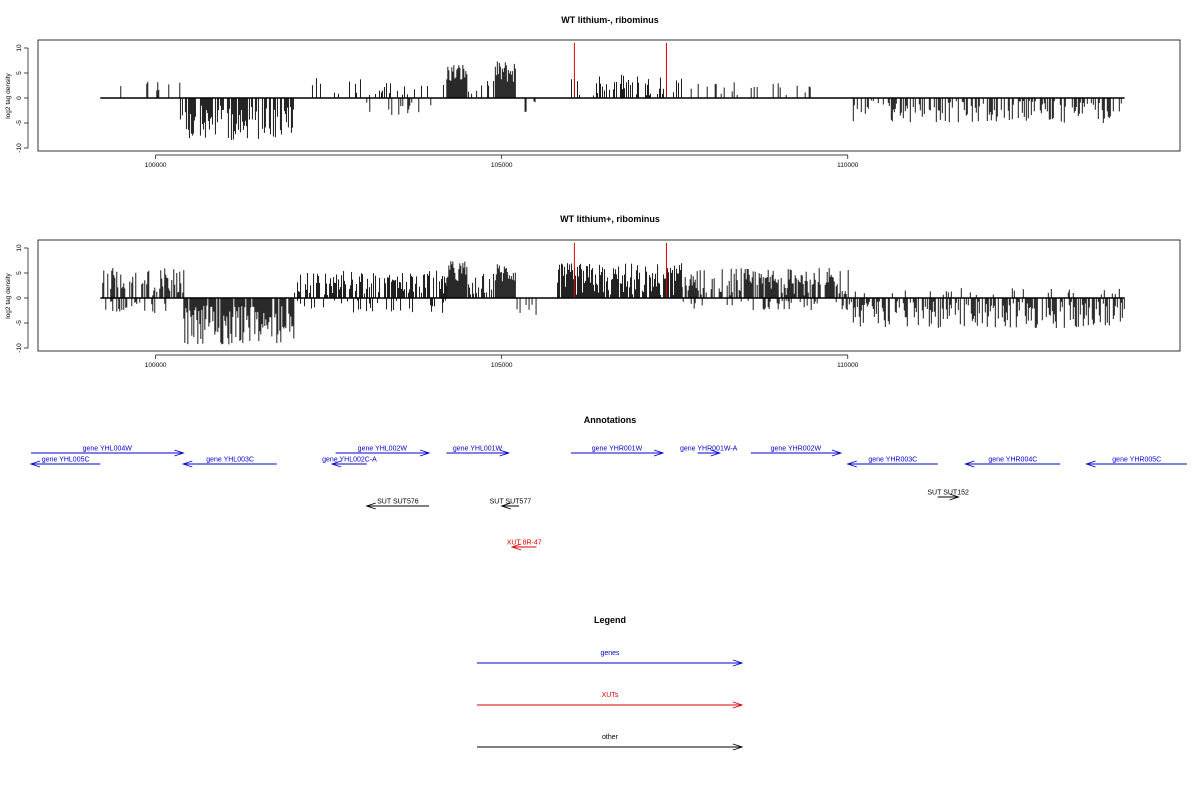 The width and height of the screenshot is (1200, 800). I want to click on annotation-feature: gene YHL004W, so click(108, 451).